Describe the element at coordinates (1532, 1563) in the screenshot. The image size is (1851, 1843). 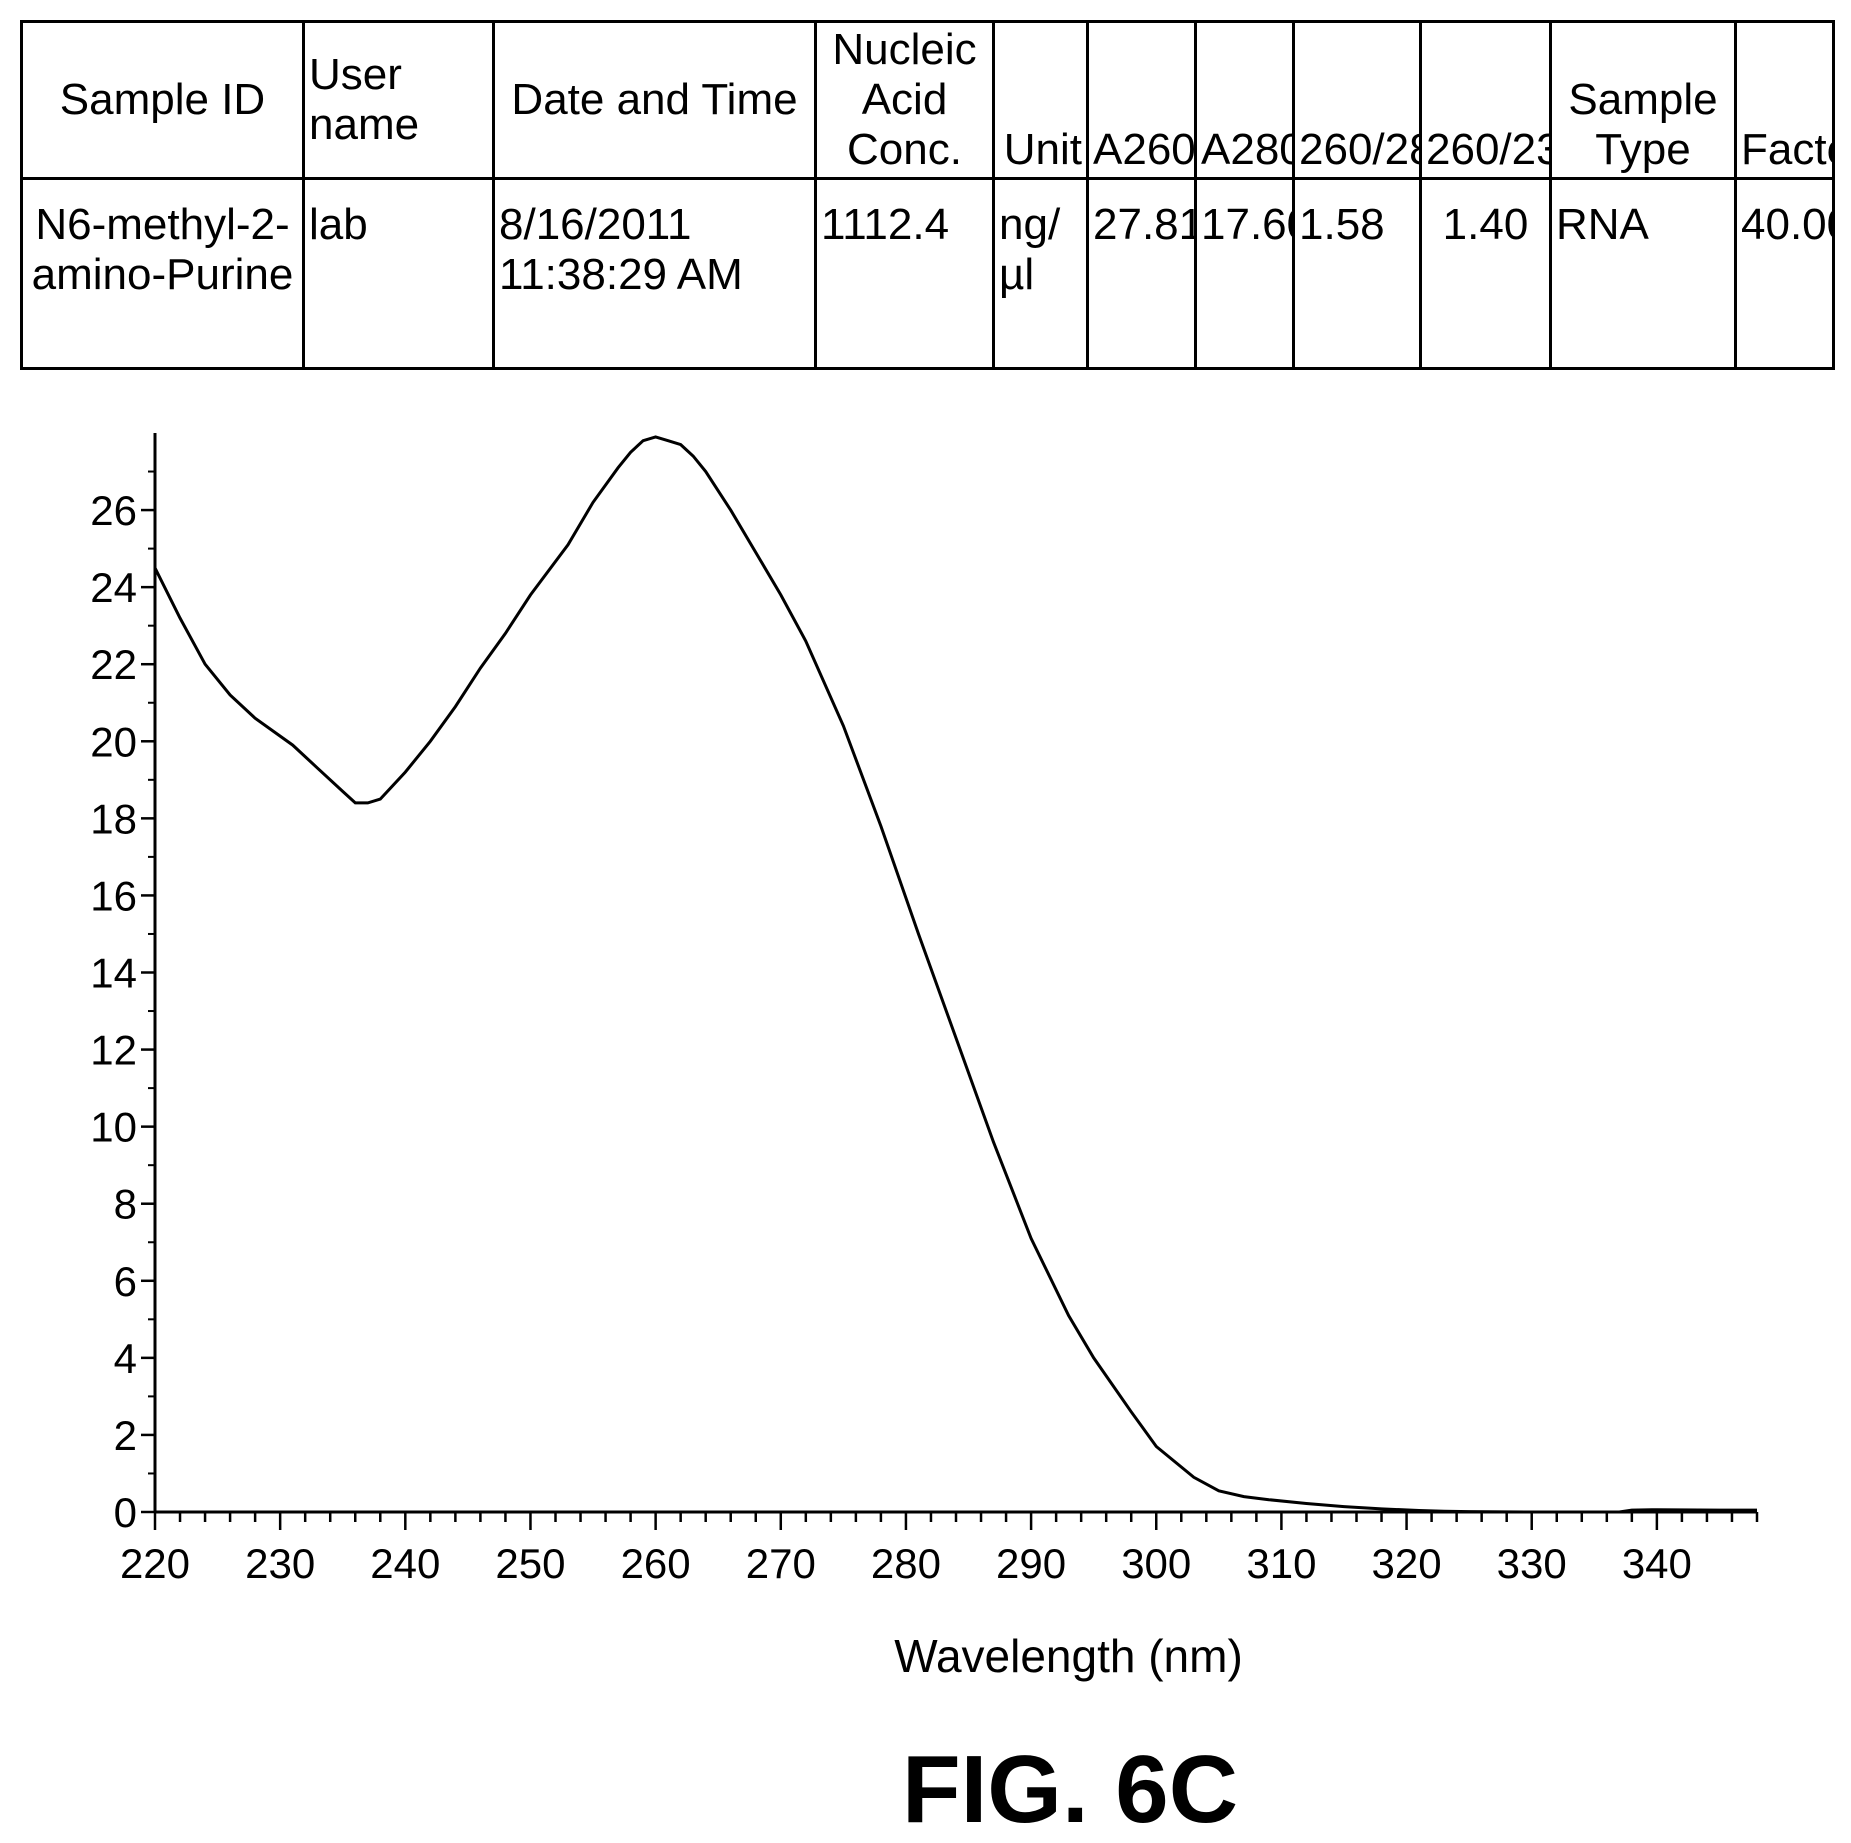
I see `x-tick-label: 330` at that location.